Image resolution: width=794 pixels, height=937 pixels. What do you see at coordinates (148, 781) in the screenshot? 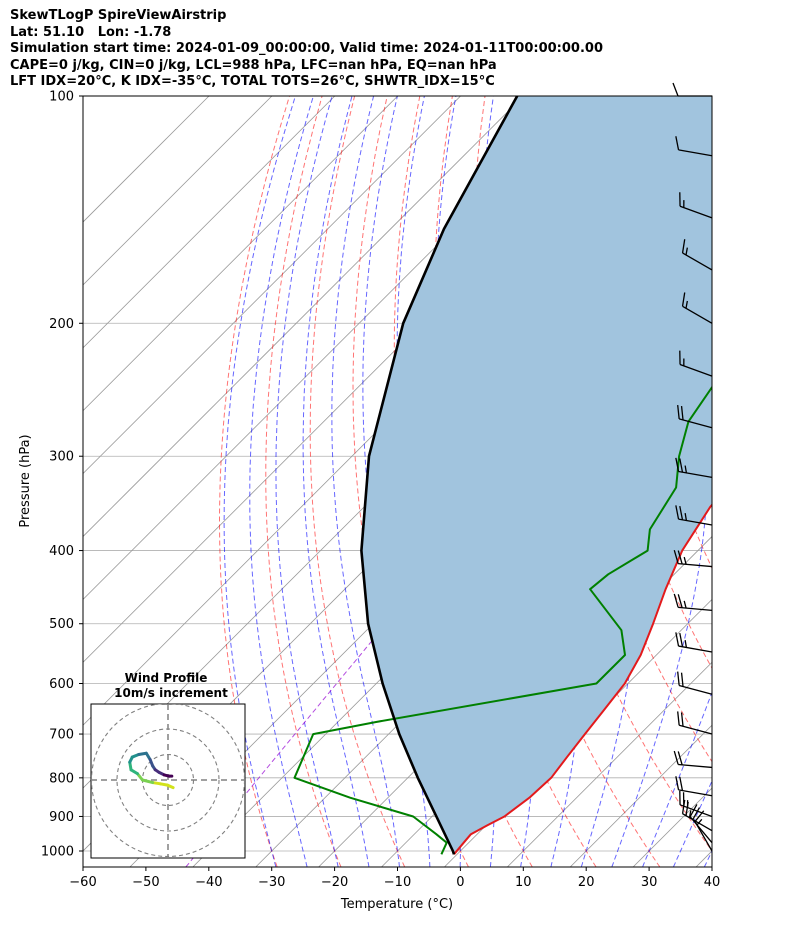
I see `hodograph-segment` at bounding box center [148, 781].